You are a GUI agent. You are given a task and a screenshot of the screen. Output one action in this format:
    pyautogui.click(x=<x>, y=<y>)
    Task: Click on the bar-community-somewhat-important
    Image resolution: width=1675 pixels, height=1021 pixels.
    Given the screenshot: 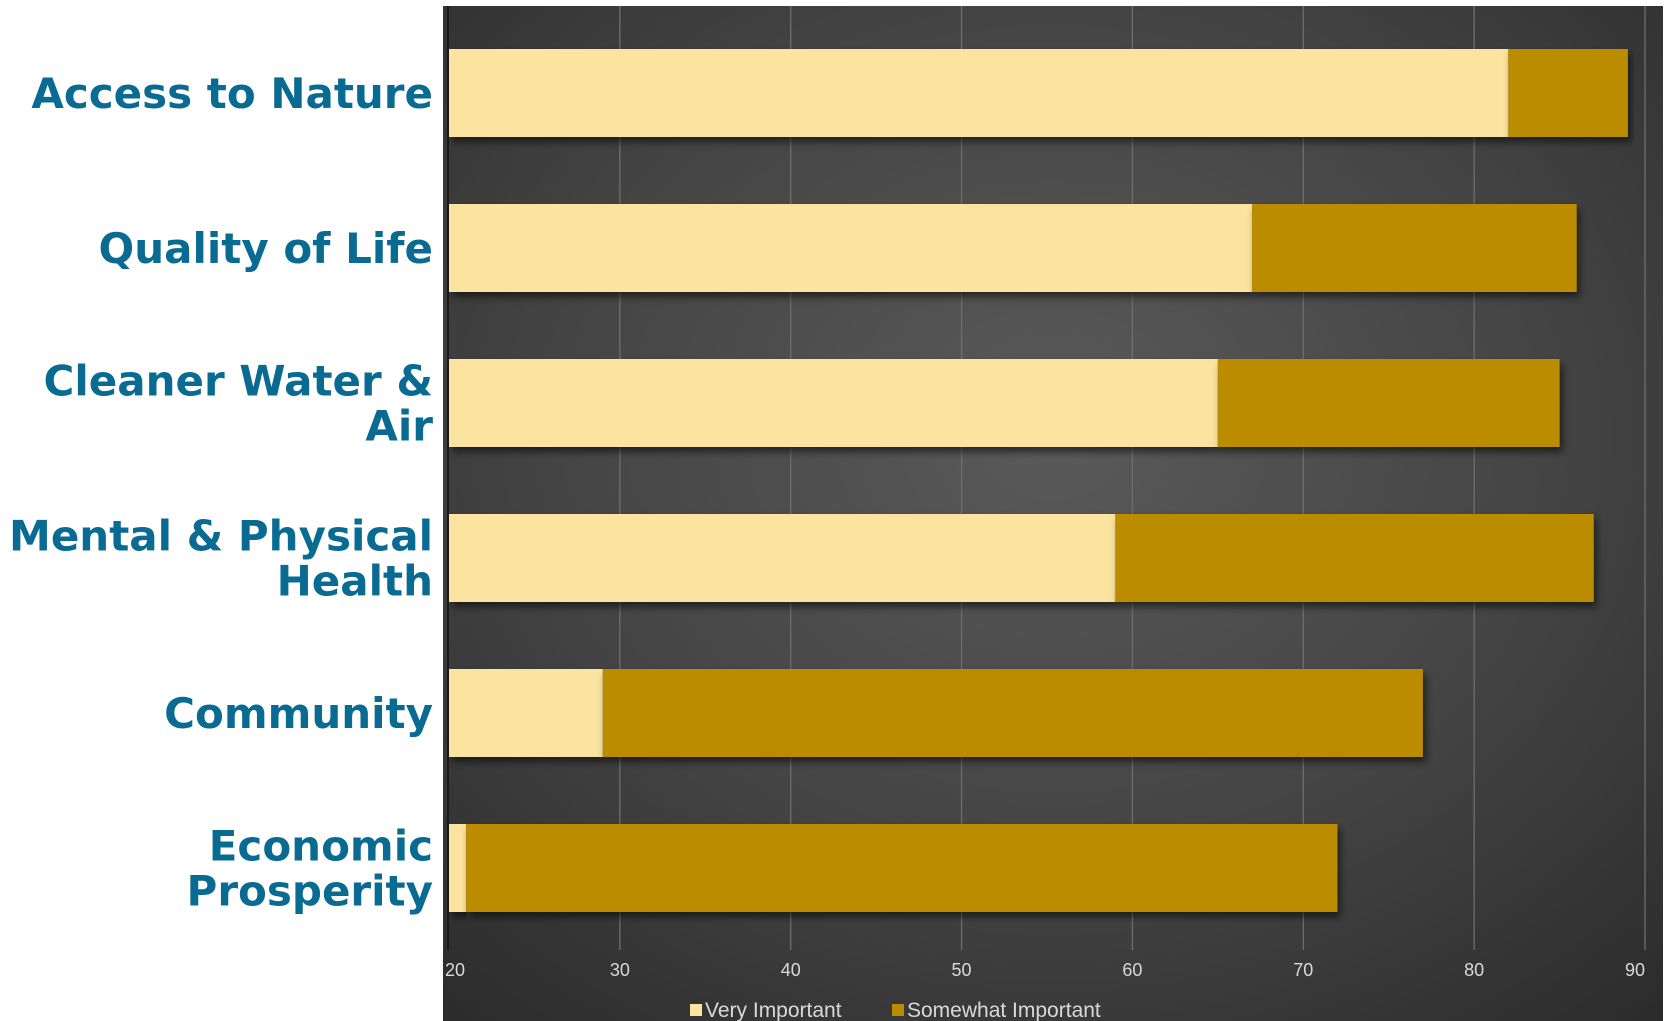 What is the action you would take?
    pyautogui.click(x=1012, y=713)
    